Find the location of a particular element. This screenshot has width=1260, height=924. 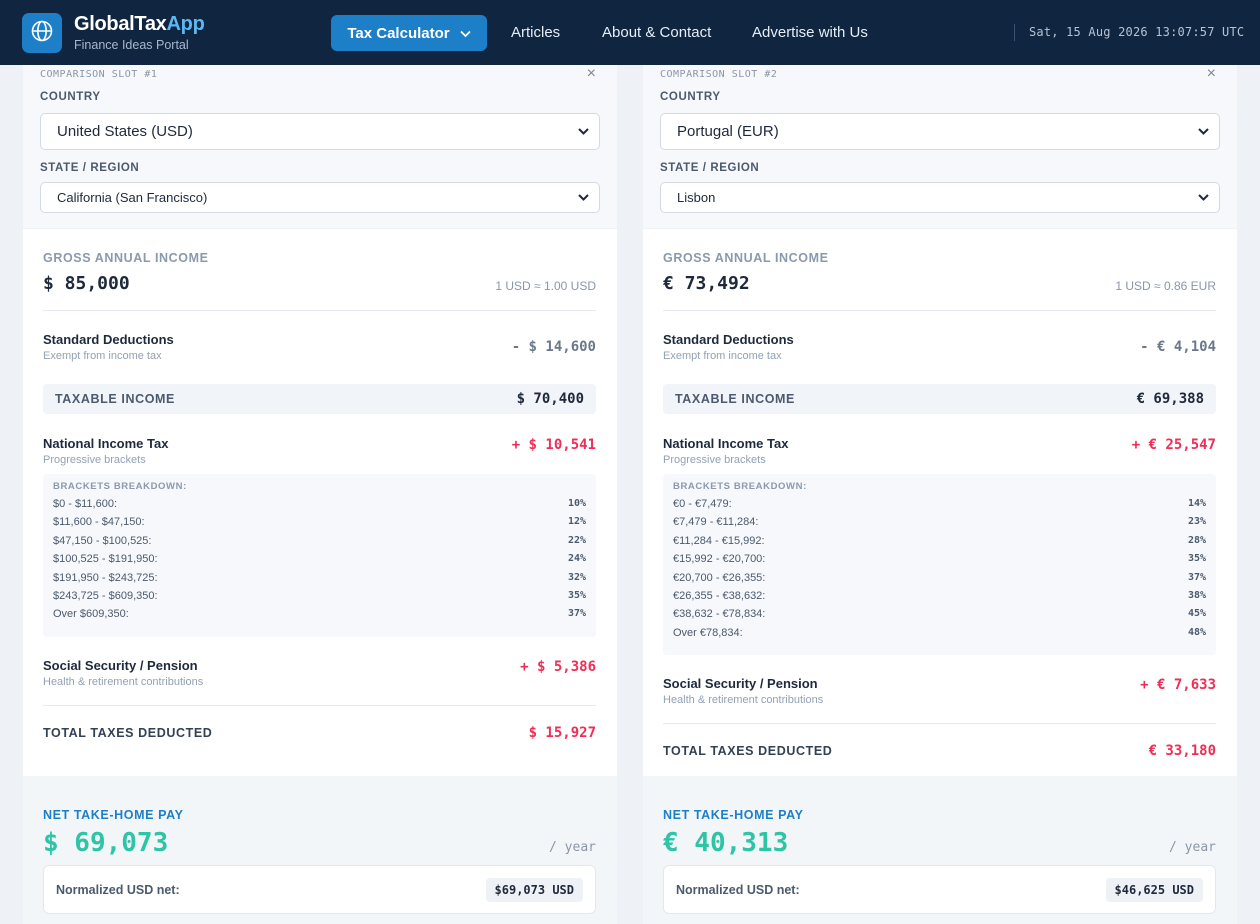

bracket-range: $100,525 - $191,950: is located at coordinates (105, 559).